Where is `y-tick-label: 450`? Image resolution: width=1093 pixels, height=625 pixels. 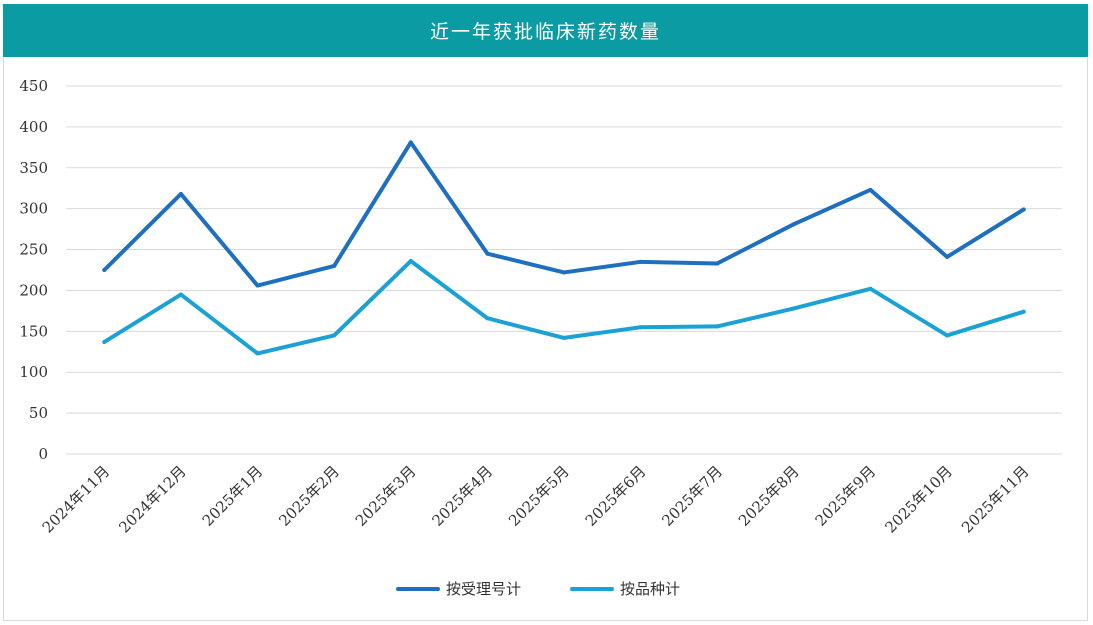 y-tick-label: 450 is located at coordinates (33, 86).